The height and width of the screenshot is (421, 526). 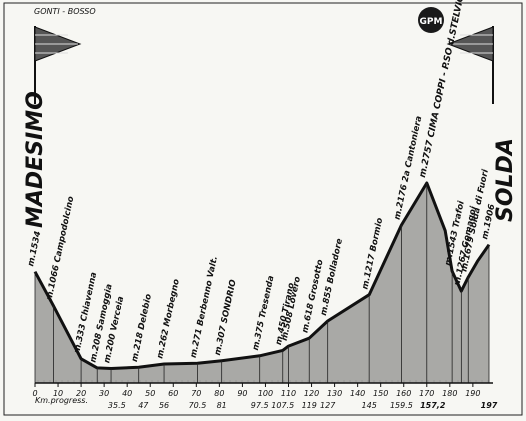 I want to click on km-progress-label: 70.5, so click(x=198, y=405).